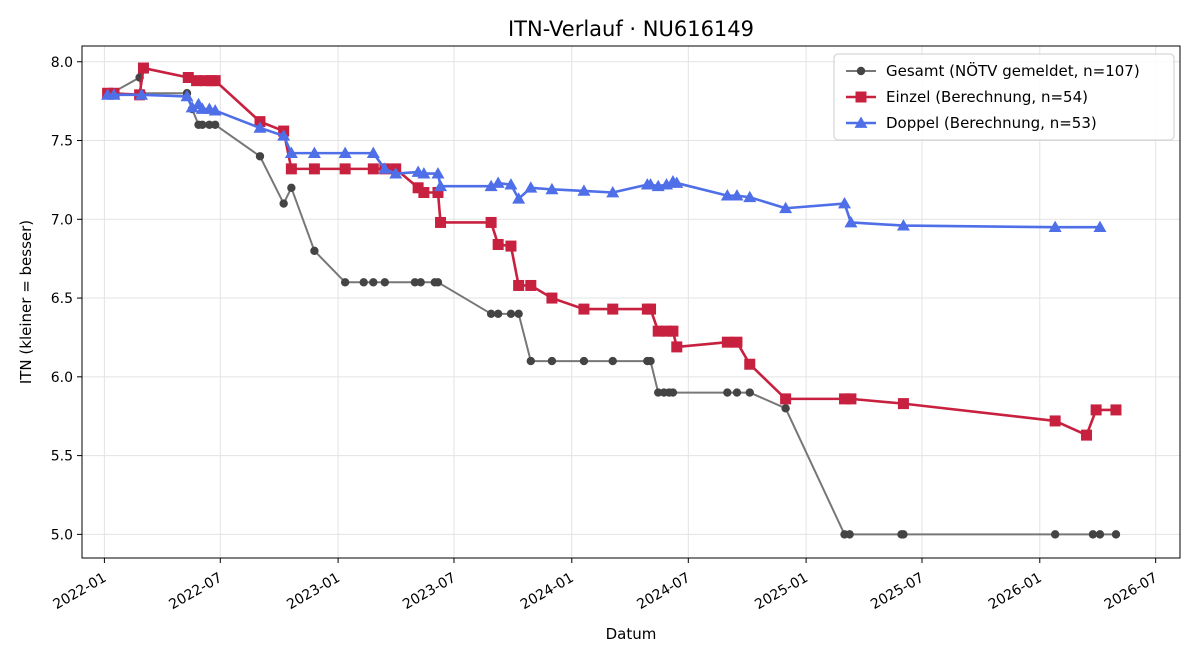  Describe the element at coordinates (993, 70) in the screenshot. I see `legend-item: Gesamt (NÖTV gemeldet, n=107)` at that location.